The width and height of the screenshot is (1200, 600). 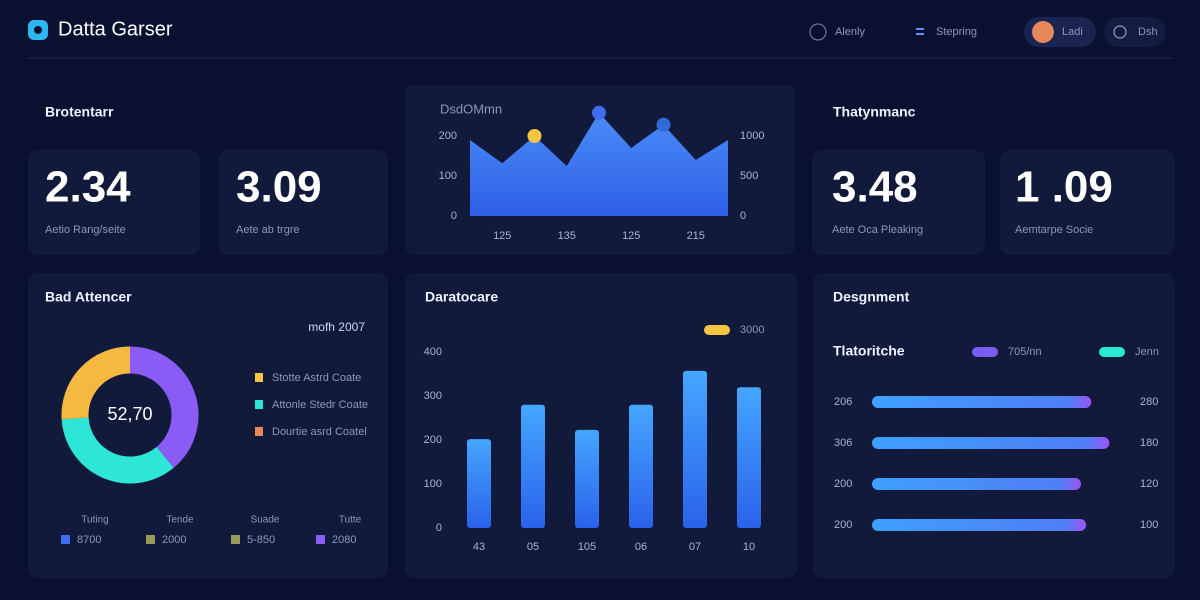 I want to click on chart-subtitle: Tlatoritche, so click(x=869, y=351).